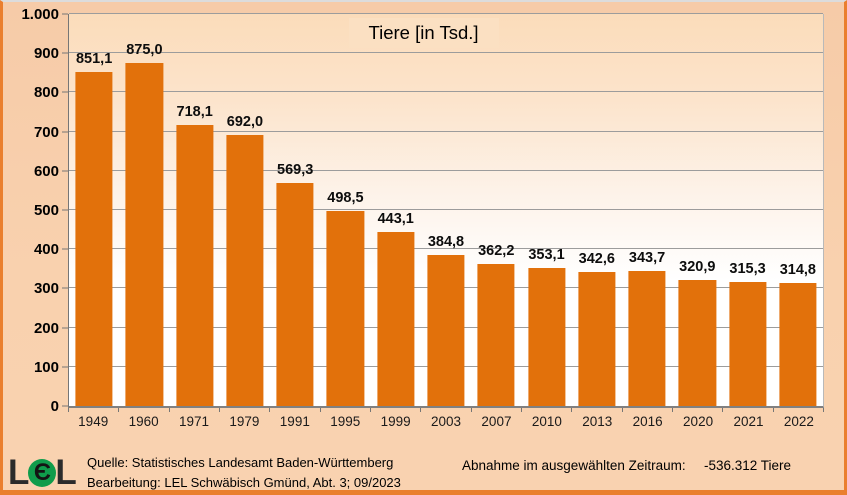  Describe the element at coordinates (698, 421) in the screenshot. I see `x-tick-label: 2020` at that location.